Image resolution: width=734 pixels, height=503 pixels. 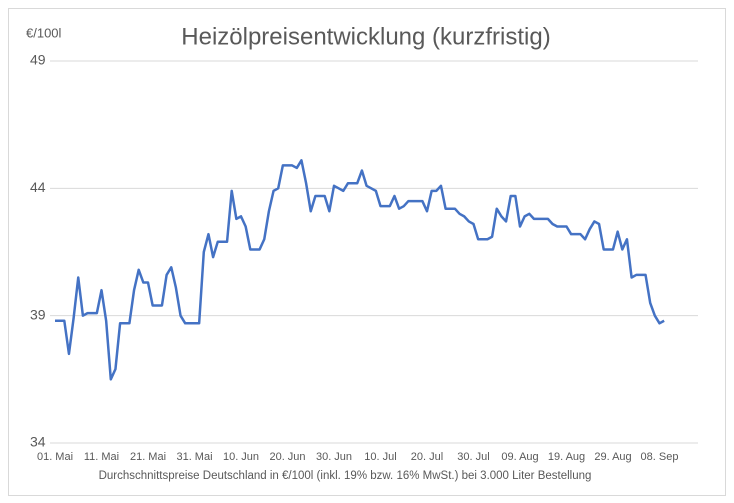 What do you see at coordinates (101, 457) in the screenshot?
I see `x-tick-label: 11. Mai` at bounding box center [101, 457].